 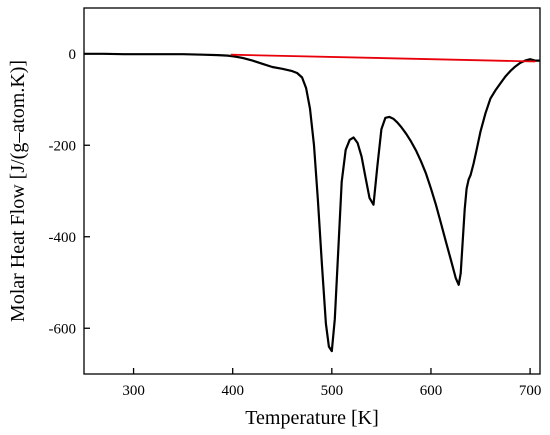 What do you see at coordinates (63, 329) in the screenshot?
I see `y-tick-label: -600` at bounding box center [63, 329].